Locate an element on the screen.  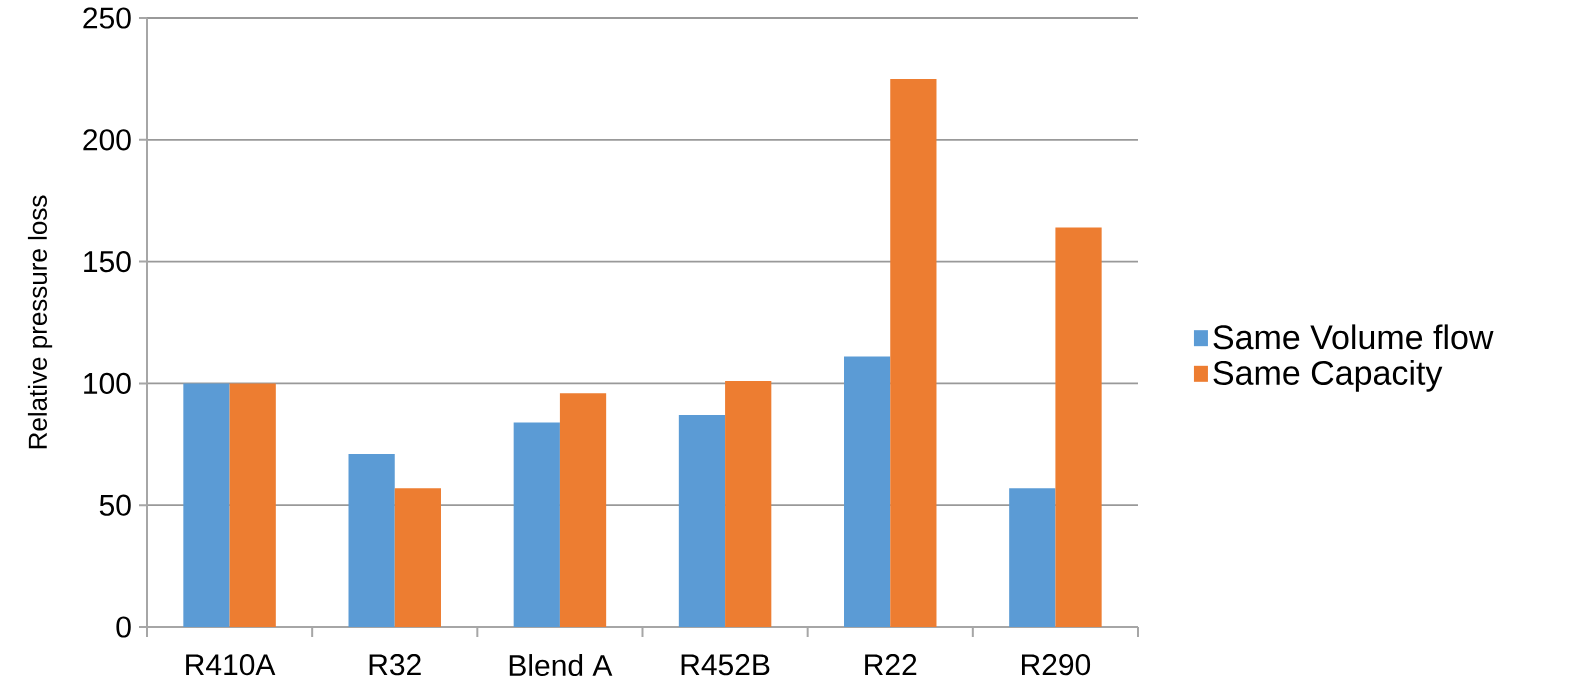
x-tick-label: Blend A is located at coordinates (561, 665).